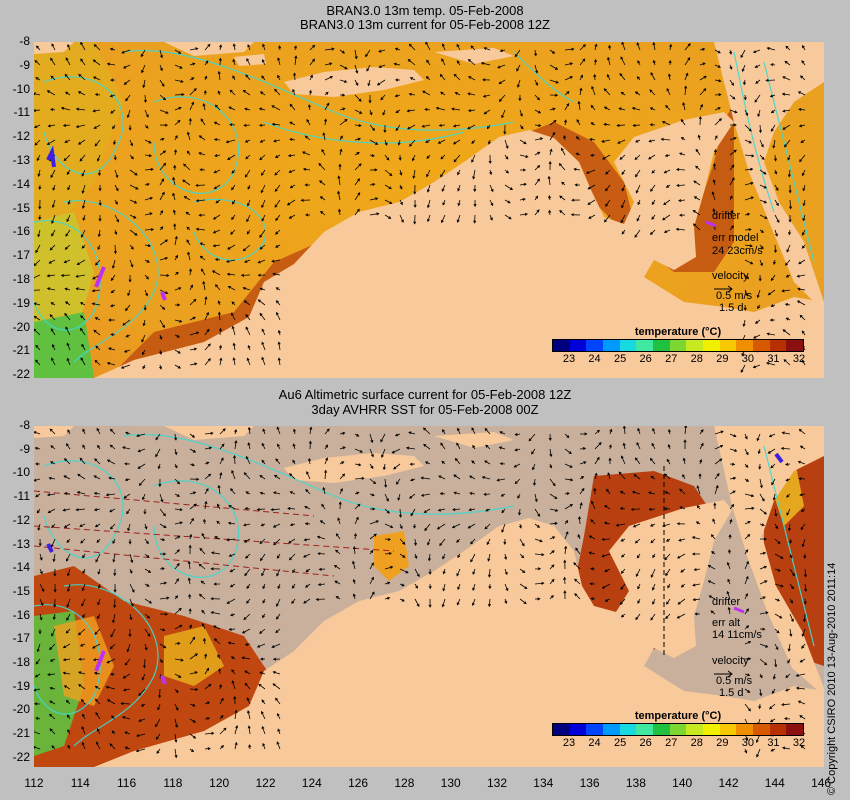 This screenshot has height=800, width=850. I want to click on colorbar-tick-label: 27, so click(671, 359).